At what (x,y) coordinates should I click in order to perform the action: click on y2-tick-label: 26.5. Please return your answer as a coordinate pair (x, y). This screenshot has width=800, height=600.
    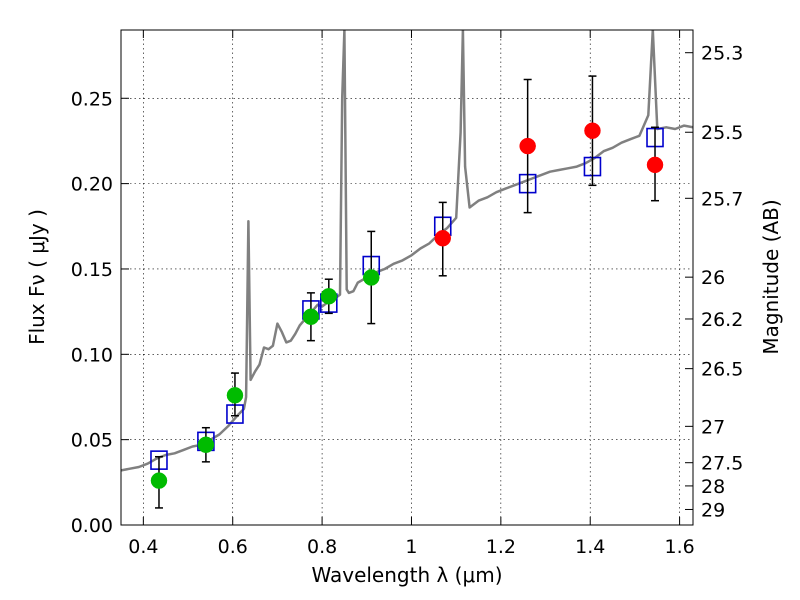
    Looking at the image, I should click on (722, 370).